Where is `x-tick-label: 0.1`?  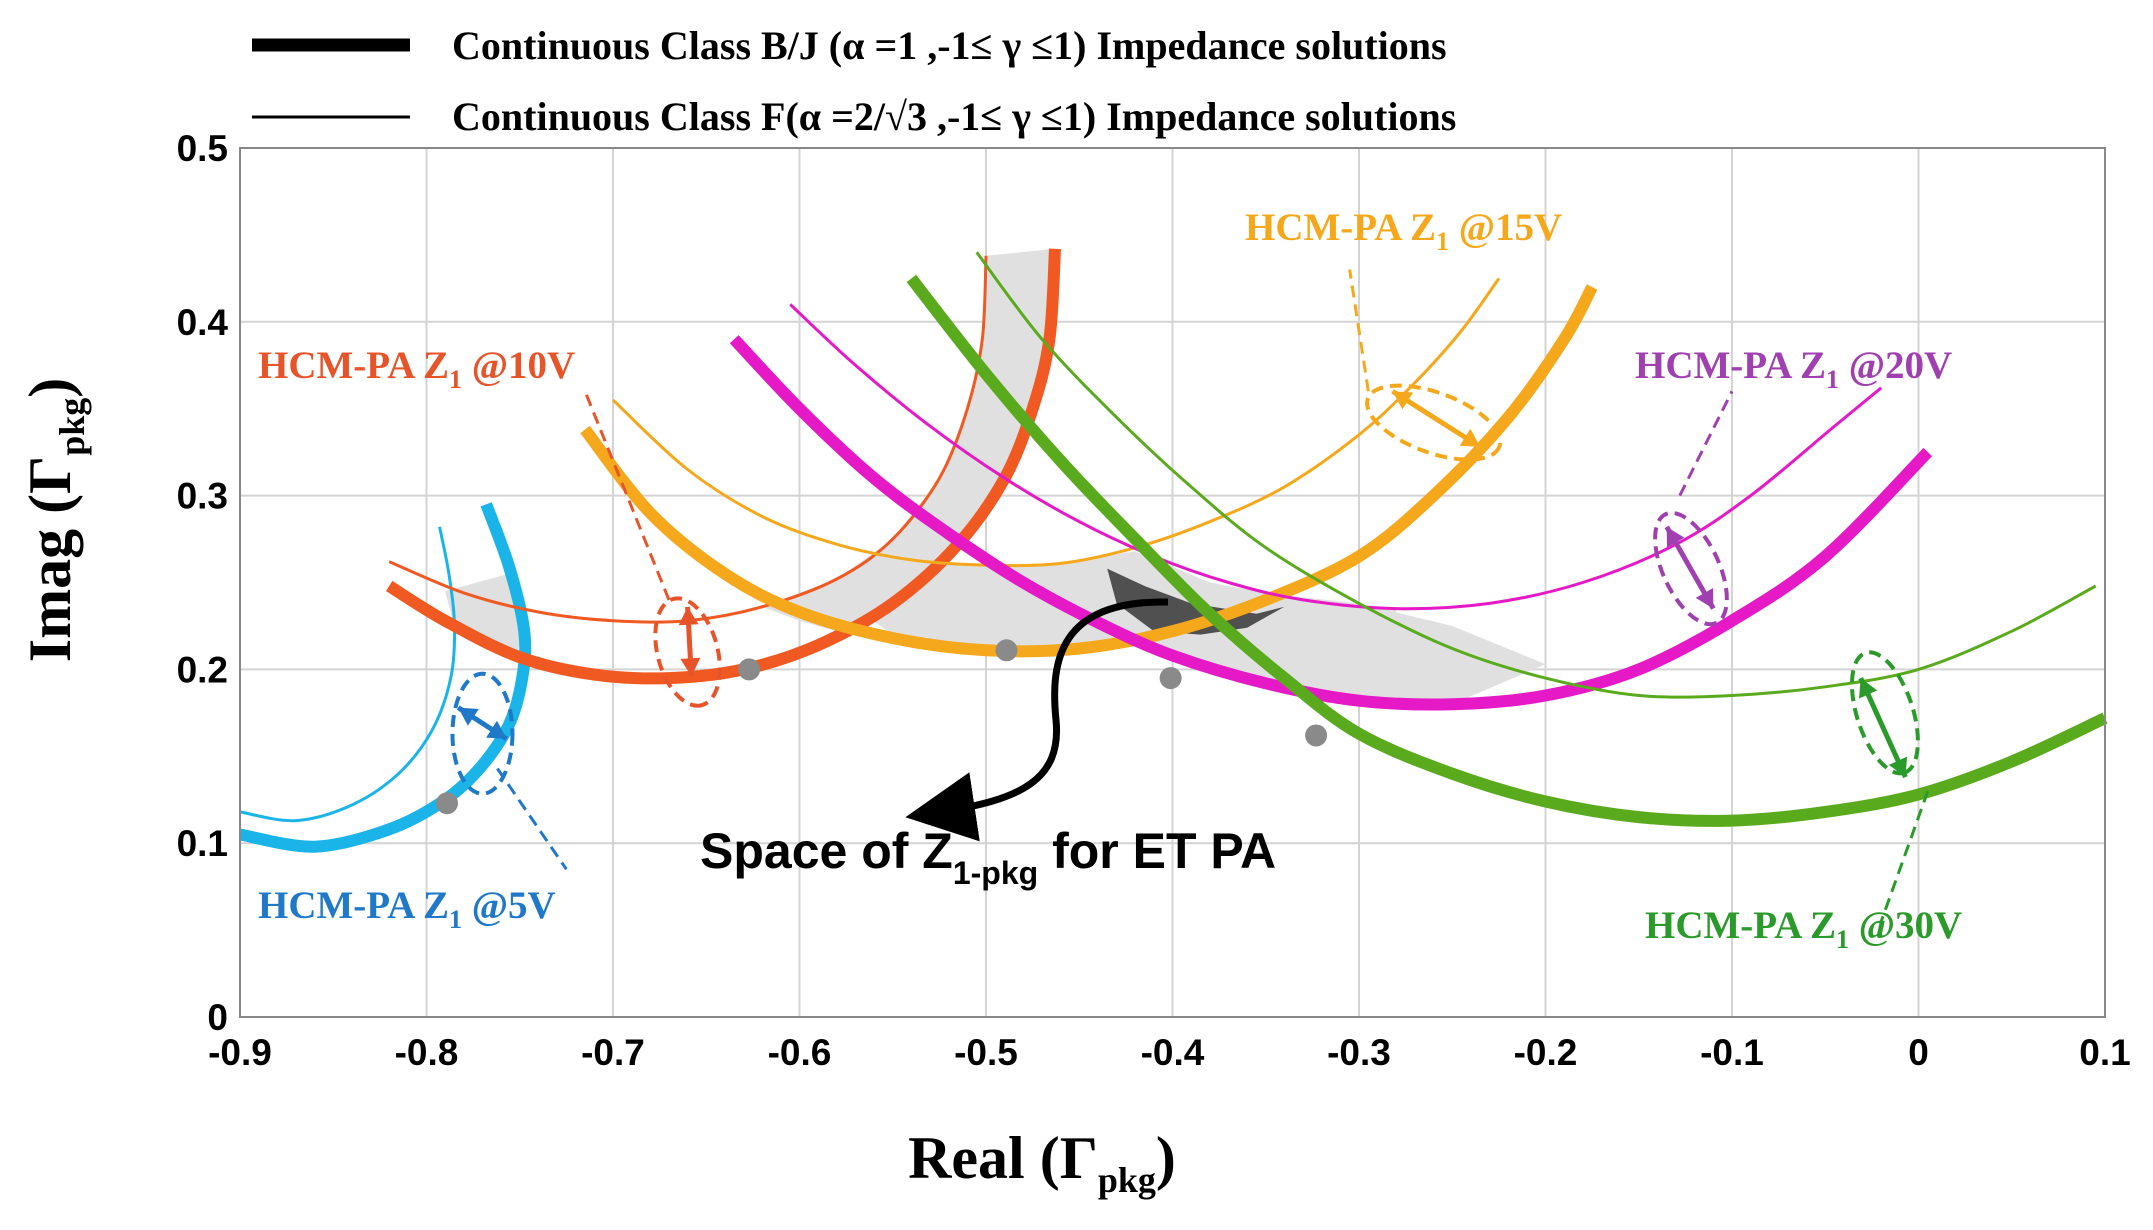
x-tick-label: 0.1 is located at coordinates (2104, 1052).